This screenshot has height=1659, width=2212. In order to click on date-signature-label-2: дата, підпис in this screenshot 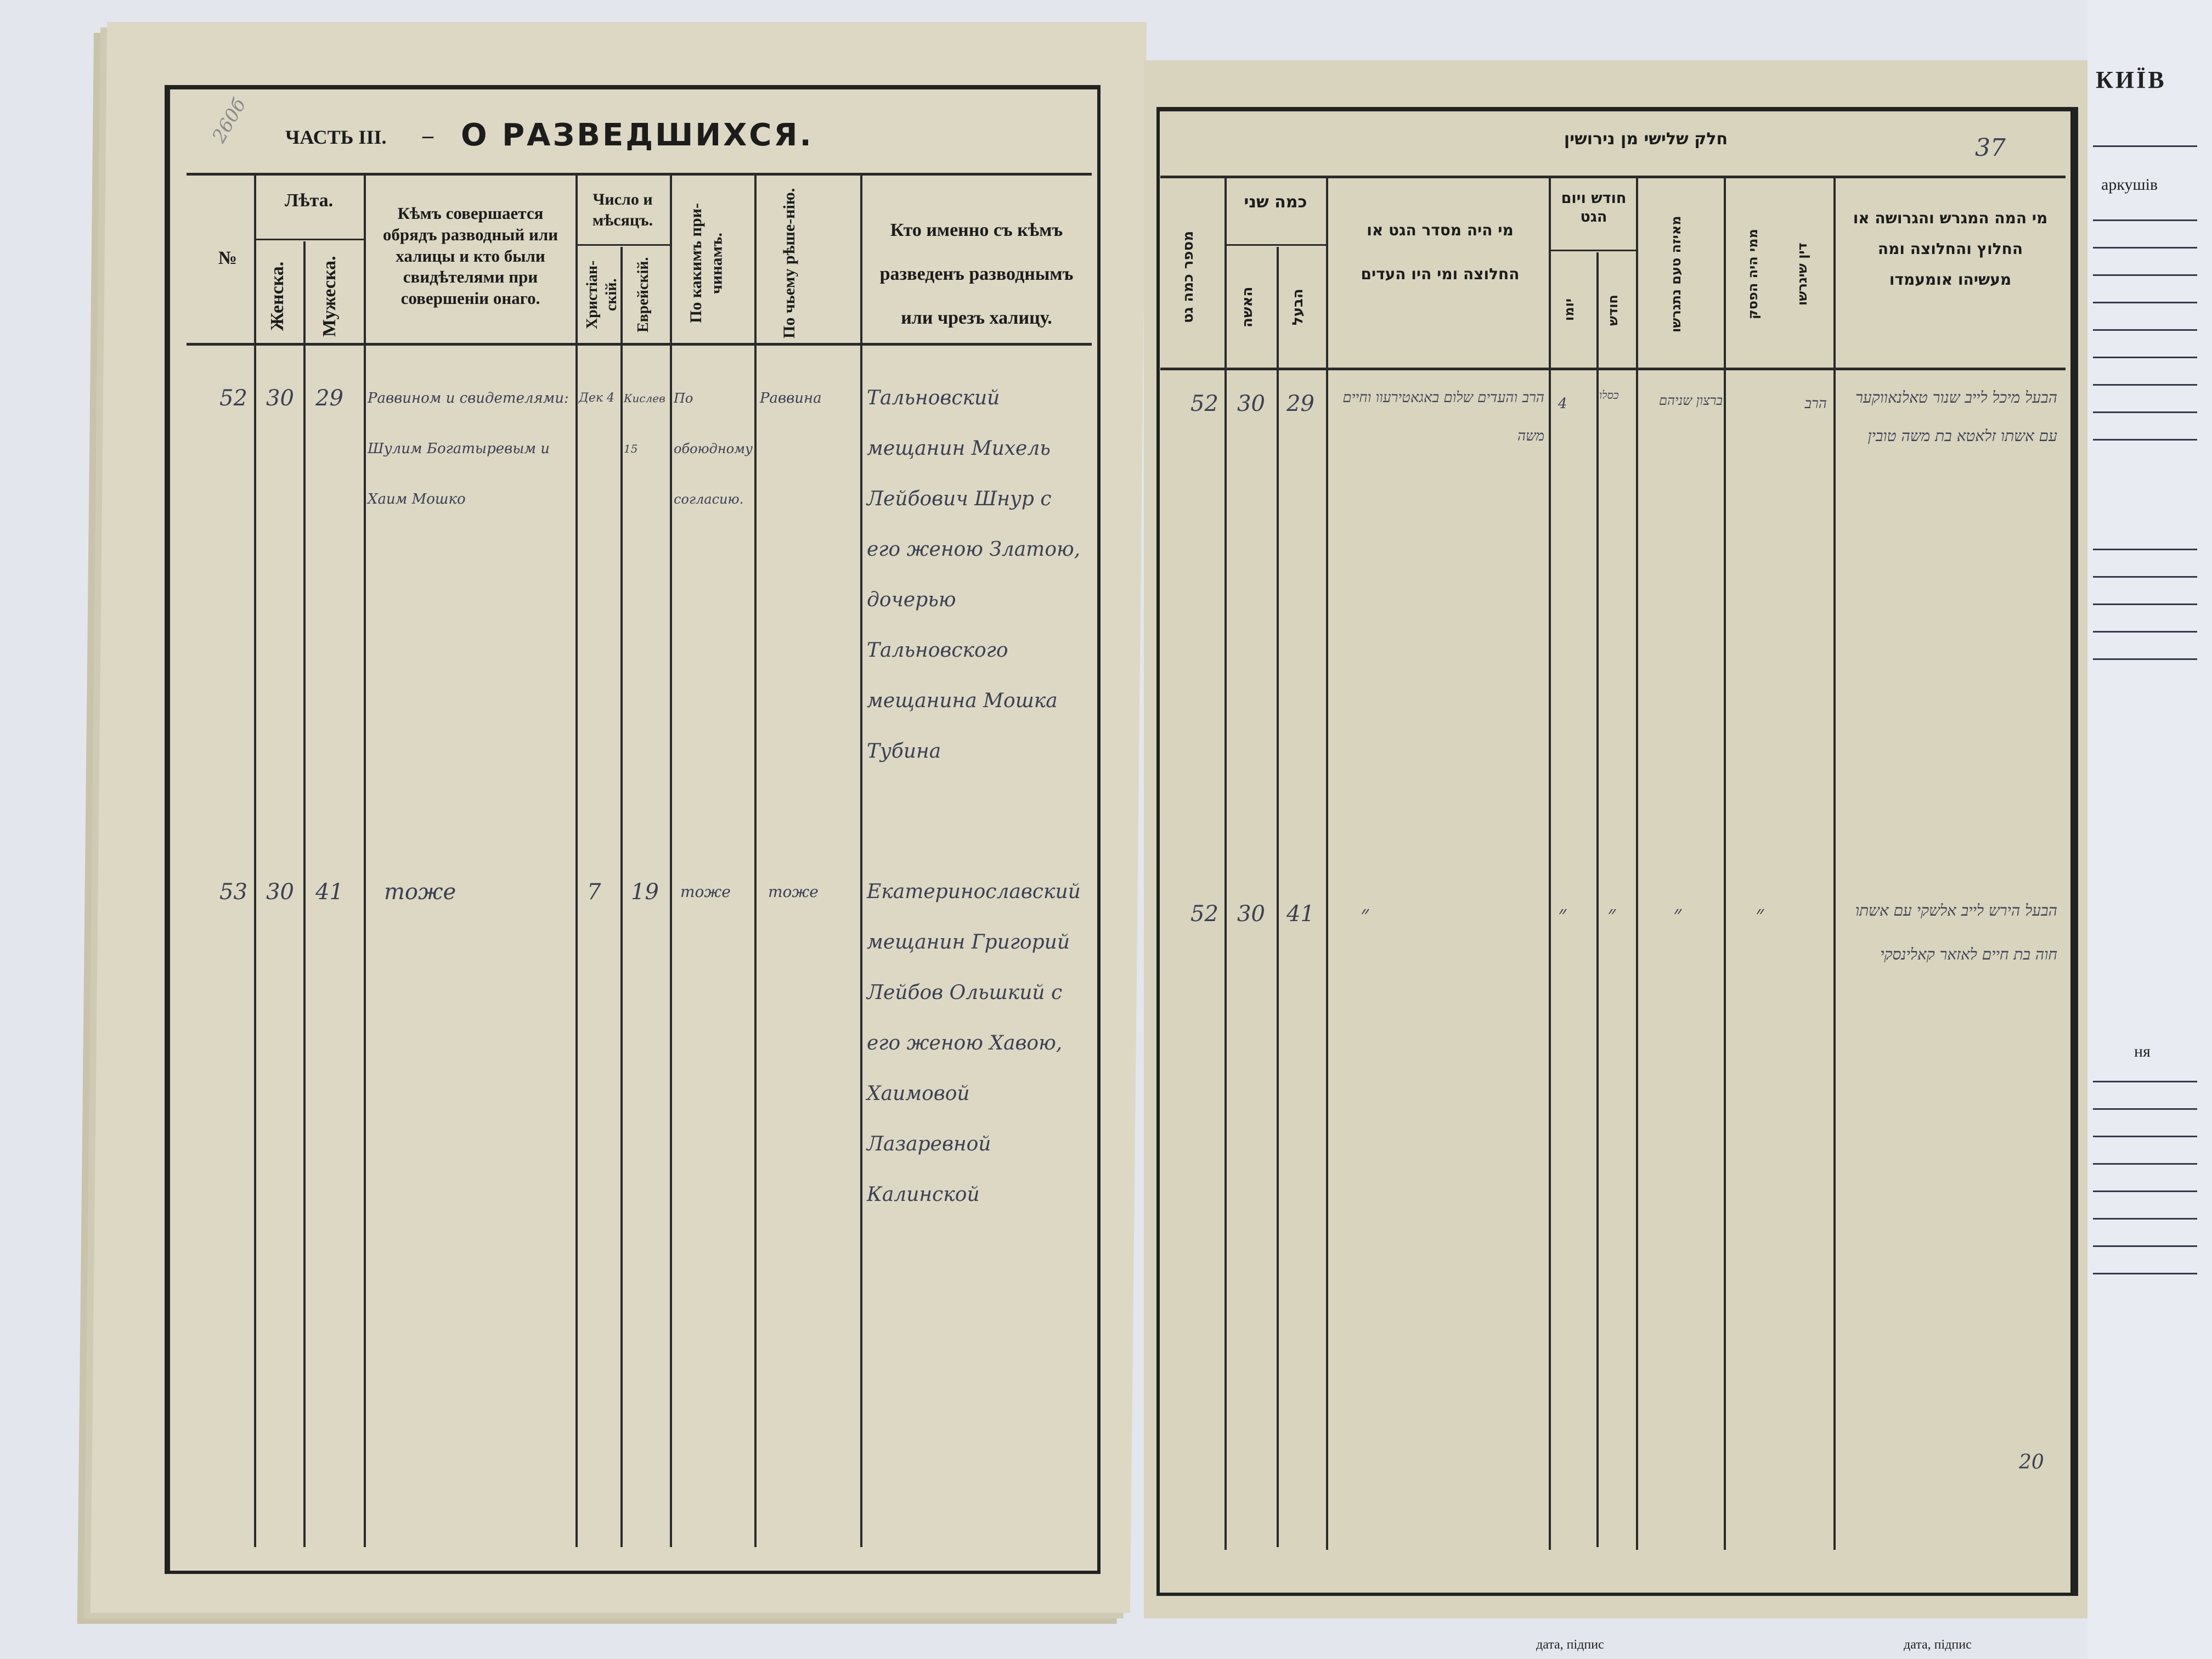, I will do `click(1938, 1645)`.